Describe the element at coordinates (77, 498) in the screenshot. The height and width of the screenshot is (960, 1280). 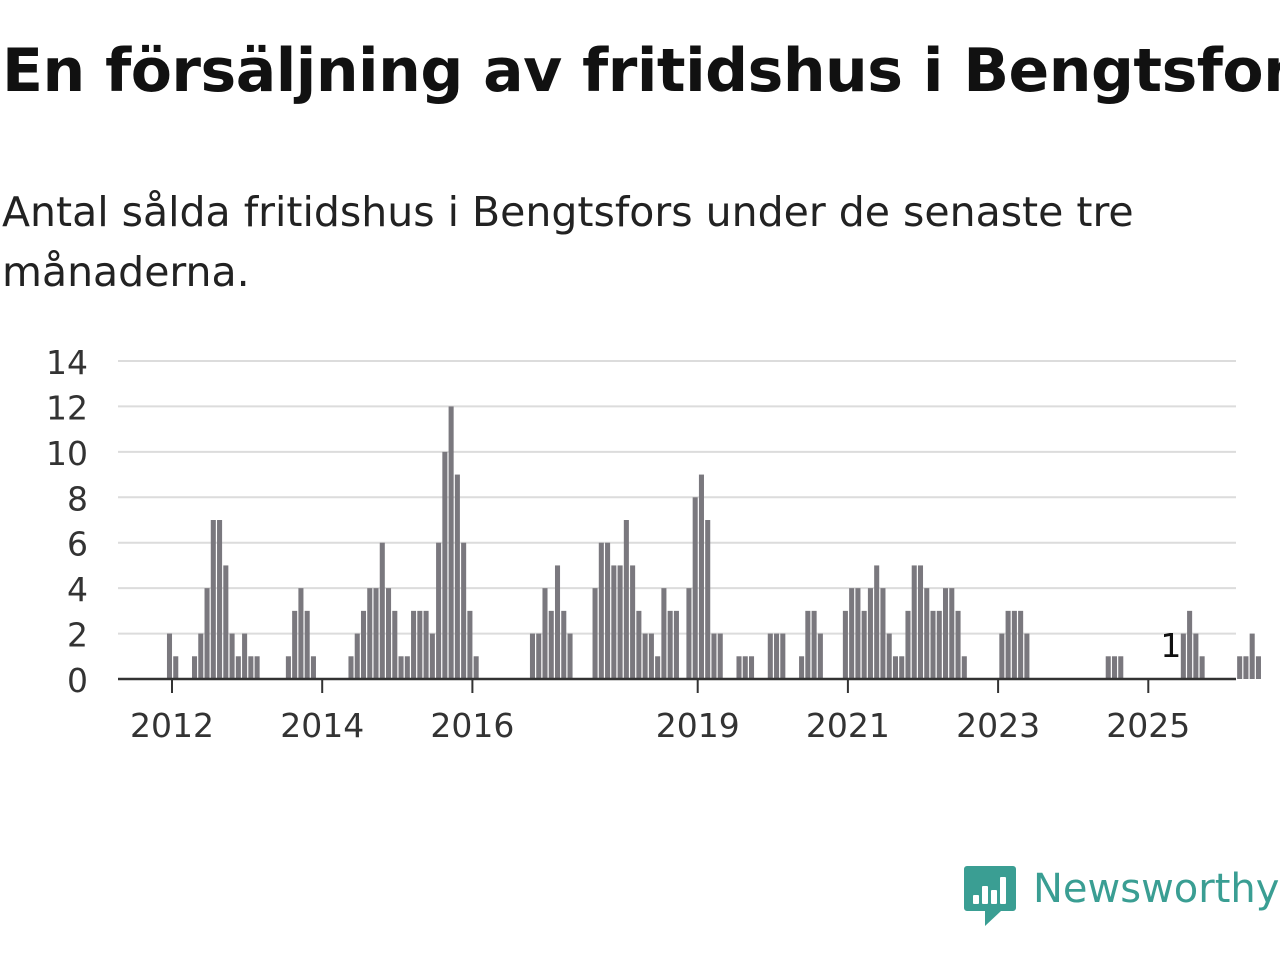
I see `y-tick-label: 8` at that location.